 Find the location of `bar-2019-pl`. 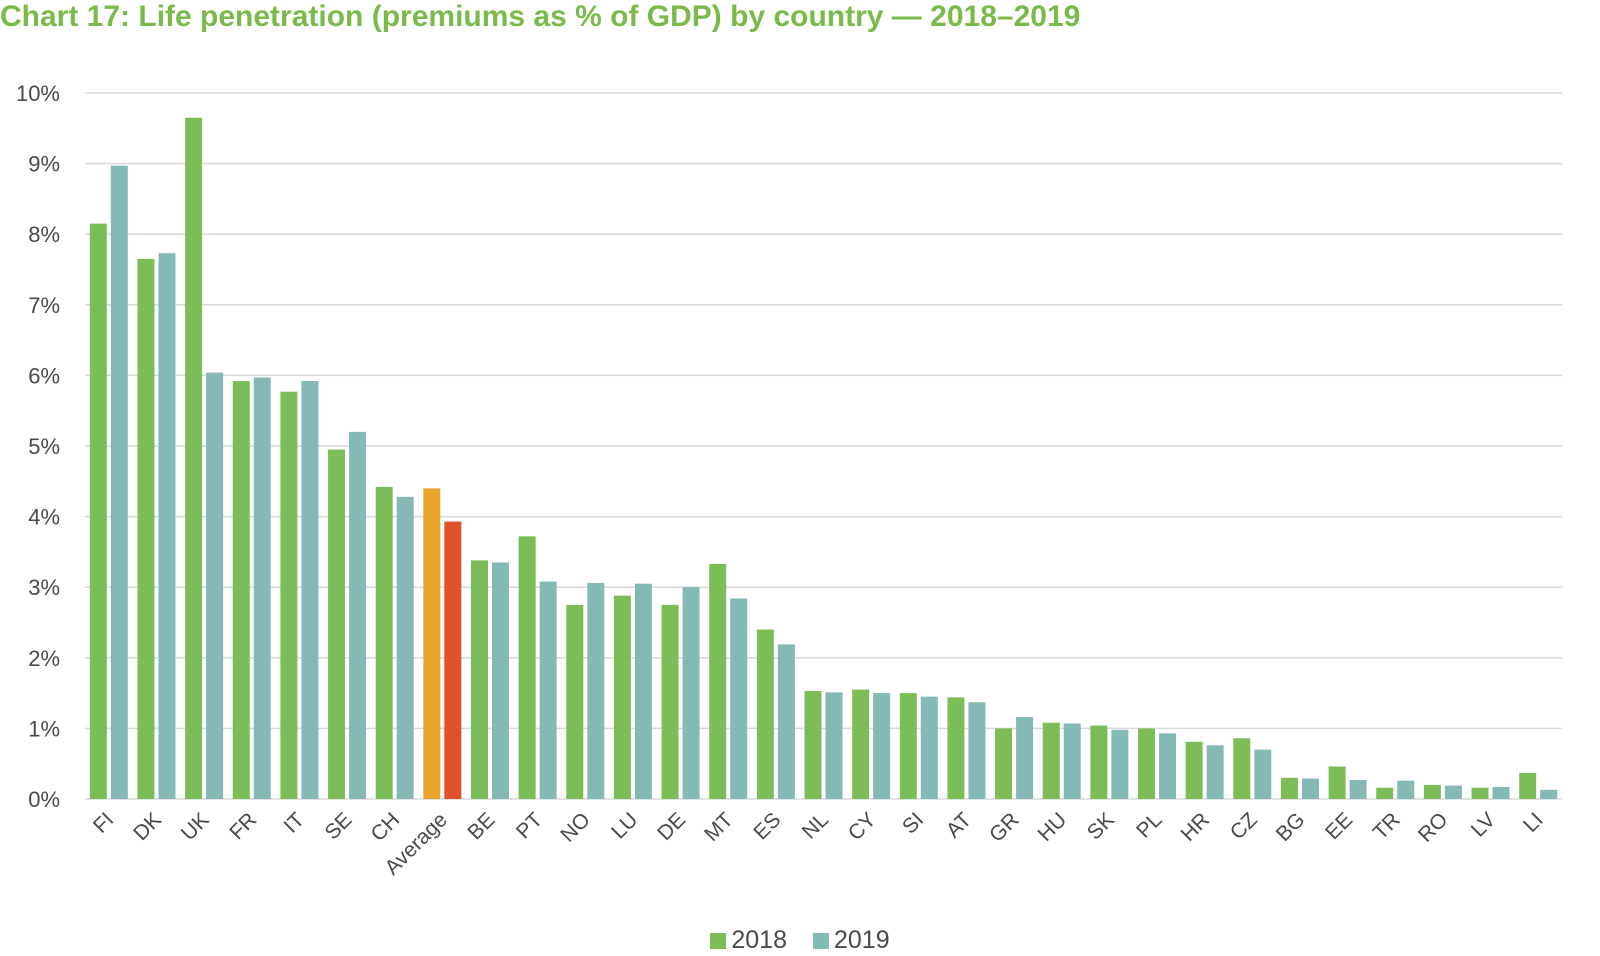

bar-2019-pl is located at coordinates (1168, 766).